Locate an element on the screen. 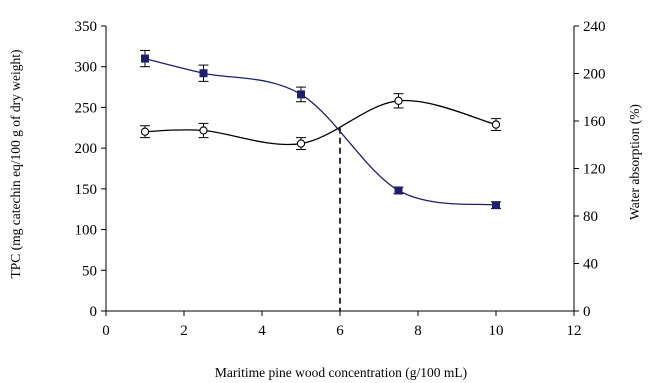 The height and width of the screenshot is (383, 650). x-tick-label: 0 is located at coordinates (106, 331).